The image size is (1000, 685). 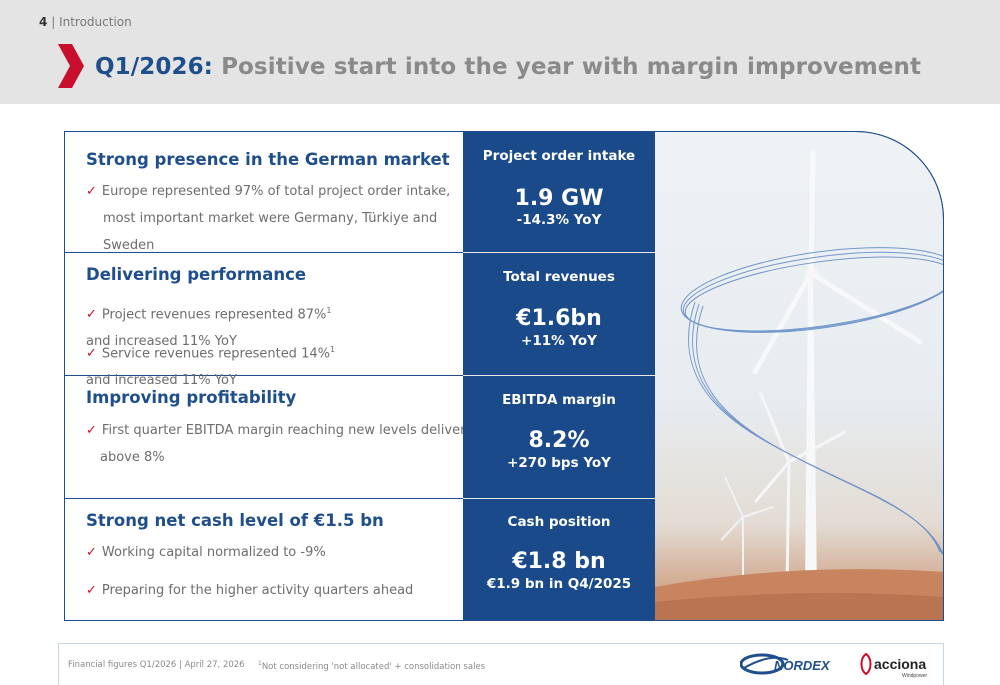 What do you see at coordinates (900, 664) in the screenshot?
I see `svg-text: acciona` at bounding box center [900, 664].